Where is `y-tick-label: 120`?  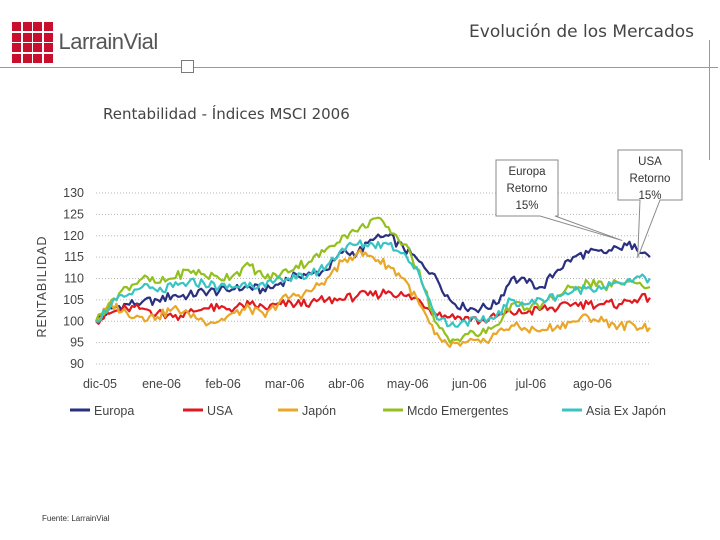
y-tick-label: 120 is located at coordinates (73, 236).